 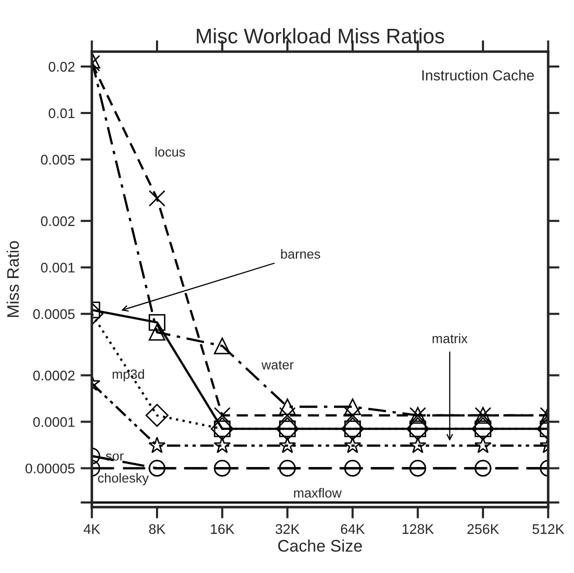 What do you see at coordinates (53, 422) in the screenshot?
I see `y-tick-label: 0.0001` at bounding box center [53, 422].